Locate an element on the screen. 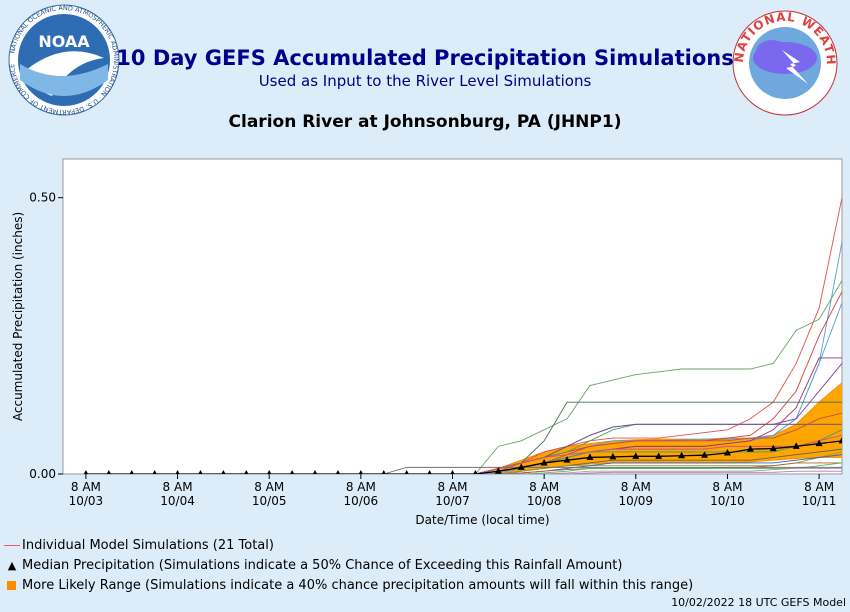 The width and height of the screenshot is (850, 612). x-tick-date-2: 10/05 is located at coordinates (269, 501).